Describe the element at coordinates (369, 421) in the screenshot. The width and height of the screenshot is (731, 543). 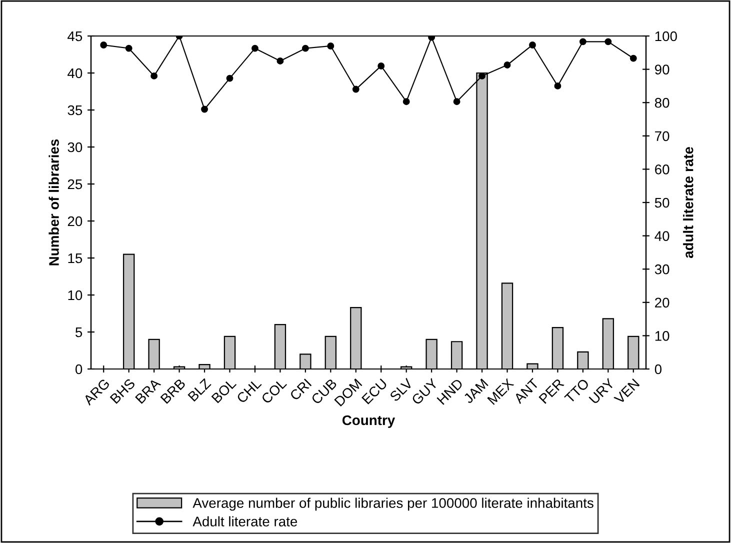
I see `x-axis-title: Country` at that location.